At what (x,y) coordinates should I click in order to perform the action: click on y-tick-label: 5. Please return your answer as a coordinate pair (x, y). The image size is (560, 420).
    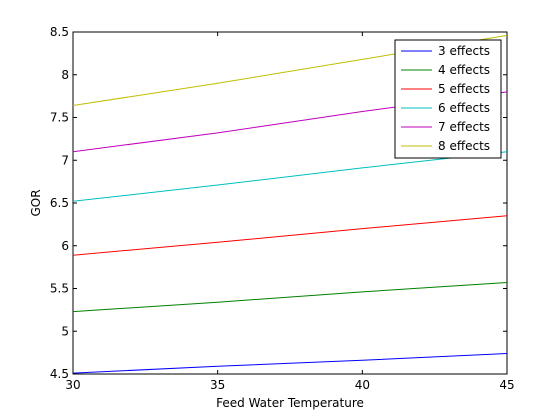
    Looking at the image, I should click on (65, 331).